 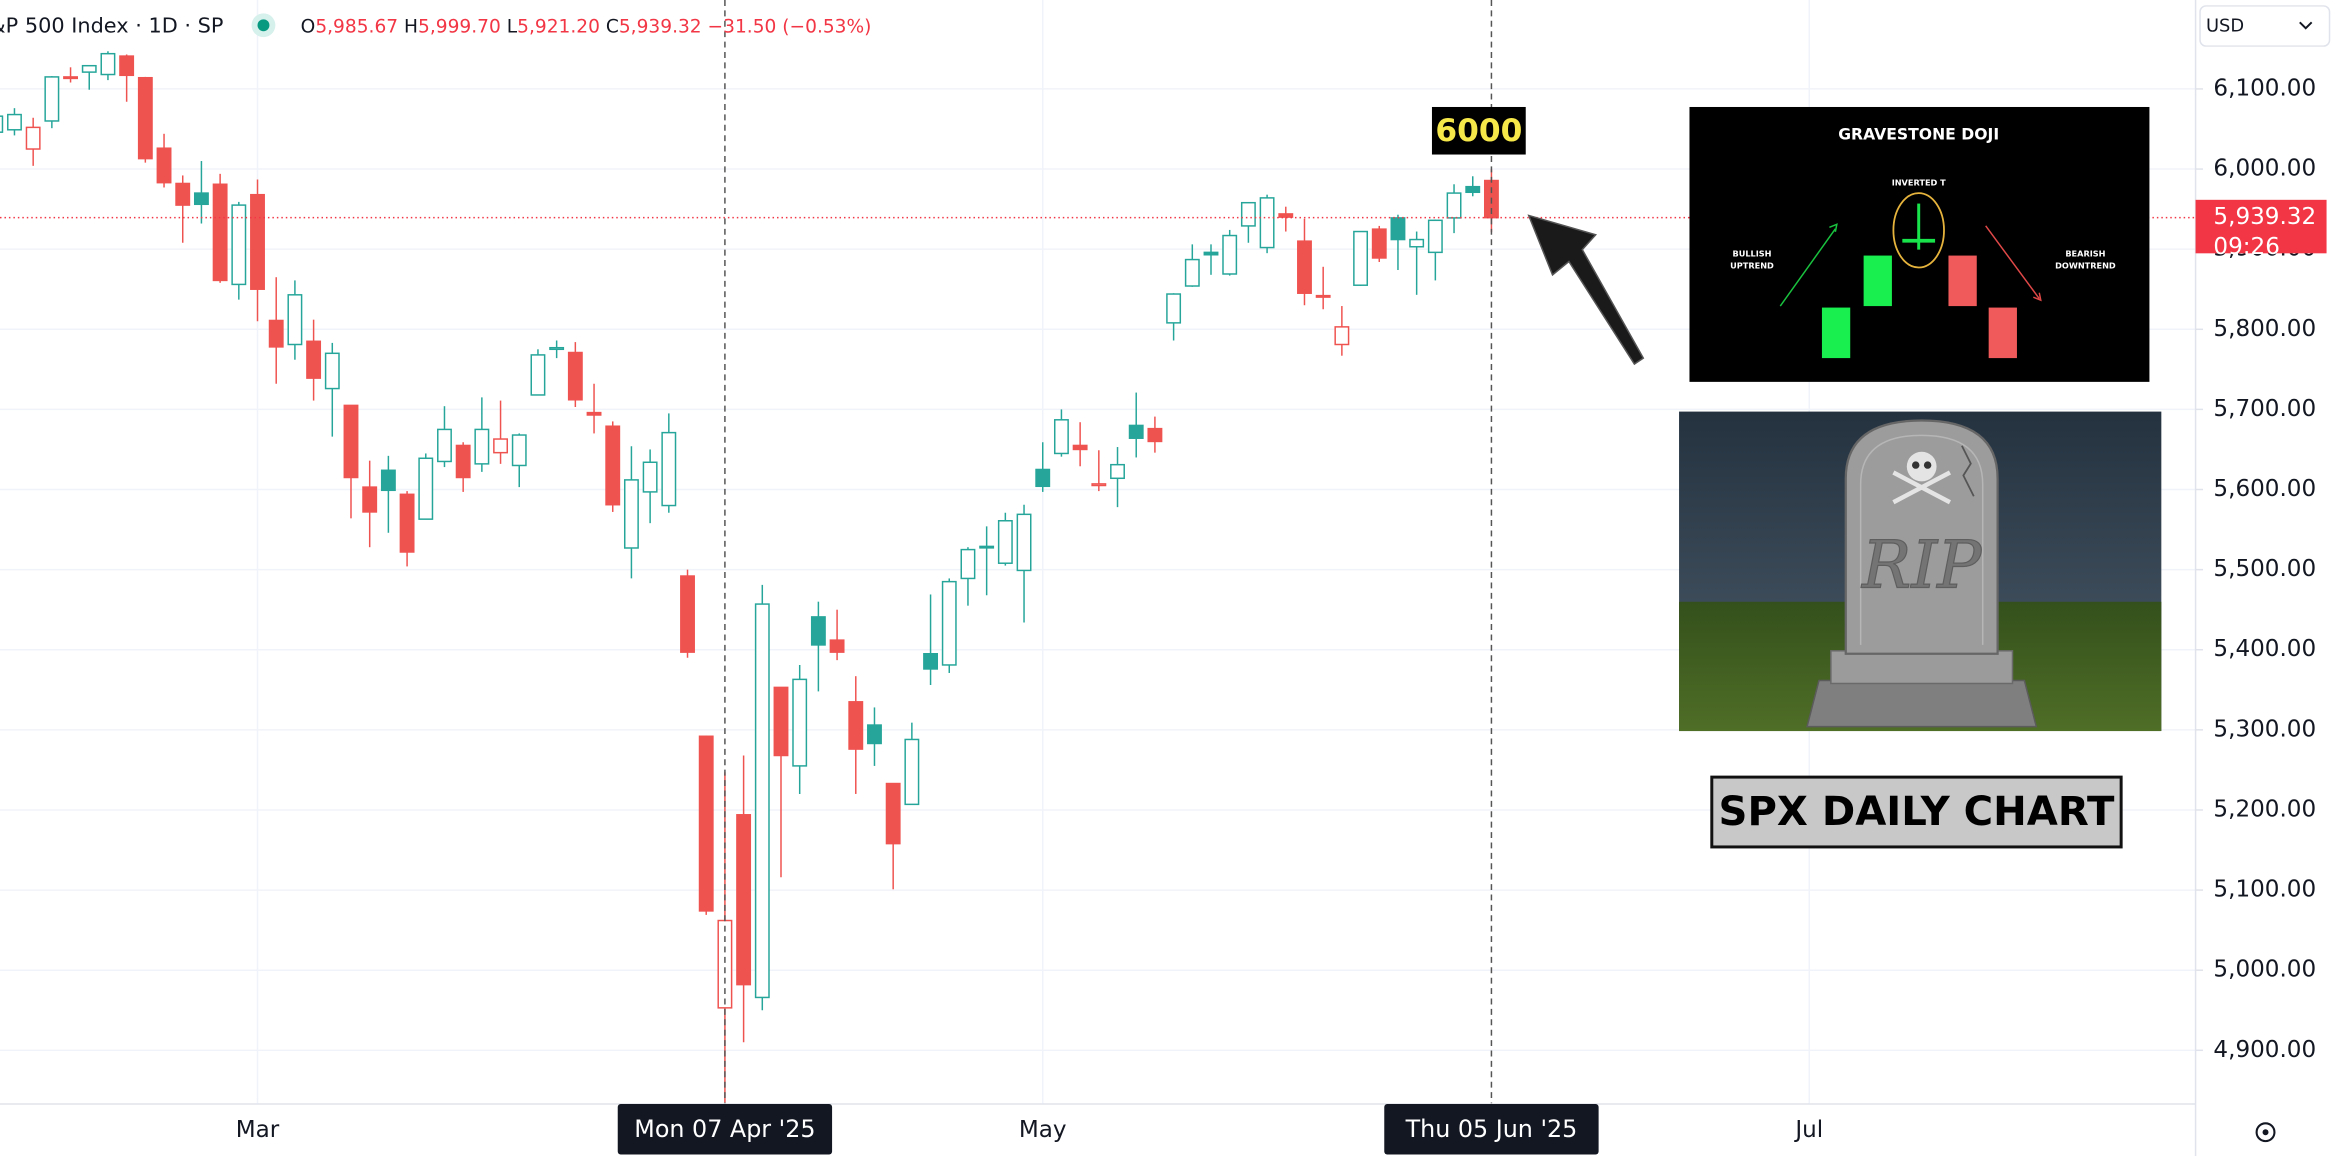 What do you see at coordinates (2264, 88) in the screenshot?
I see `y-tick-label: 6,100.00` at bounding box center [2264, 88].